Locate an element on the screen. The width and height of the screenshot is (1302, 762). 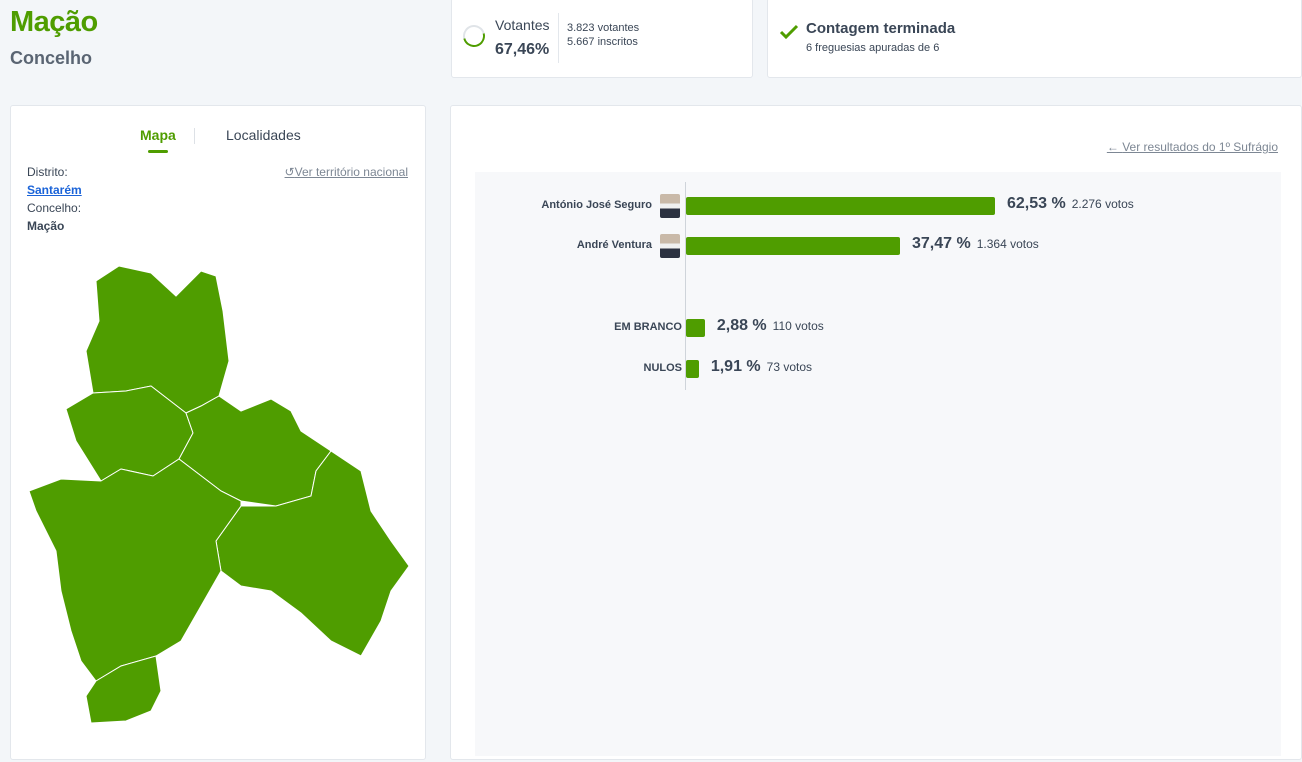
candidate-row: André Ventura 37,47 % 1.364 votos is located at coordinates (878, 246).